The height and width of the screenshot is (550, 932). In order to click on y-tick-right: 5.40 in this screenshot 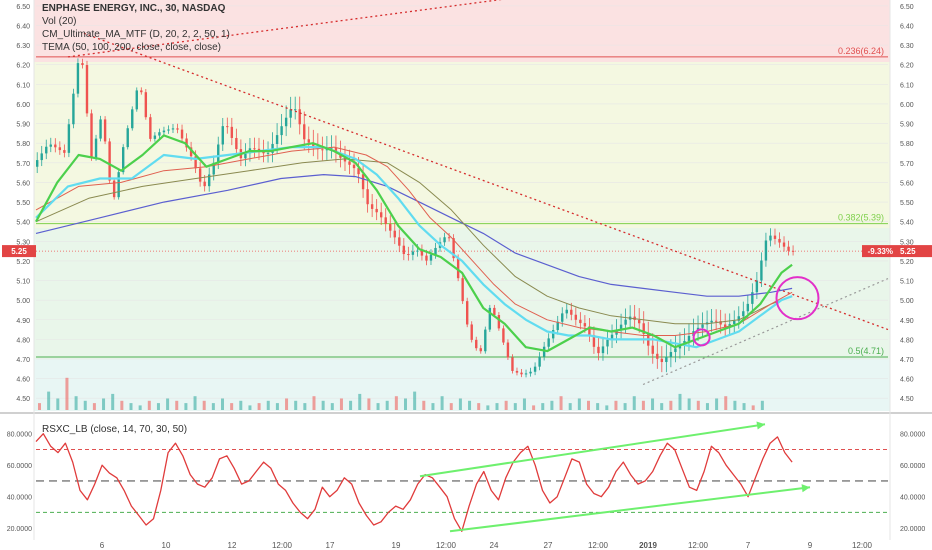, I will do `click(907, 223)`.